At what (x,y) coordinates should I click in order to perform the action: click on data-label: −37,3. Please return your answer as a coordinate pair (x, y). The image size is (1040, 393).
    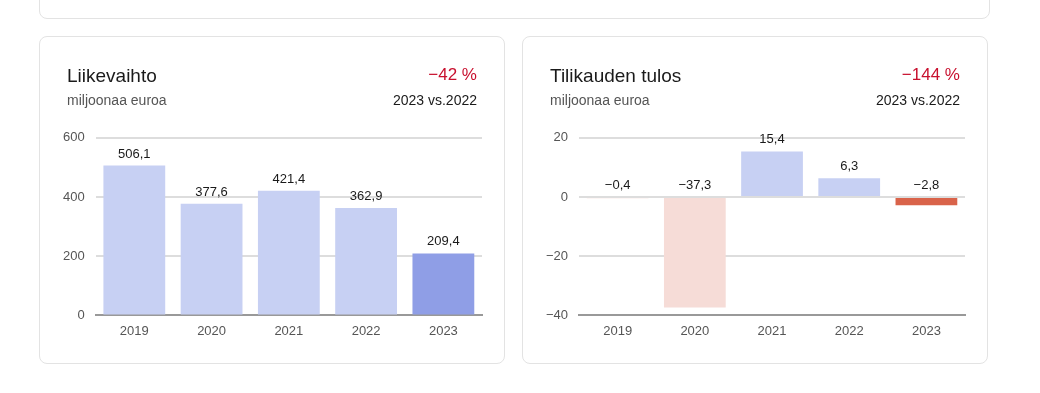
    Looking at the image, I should click on (695, 185).